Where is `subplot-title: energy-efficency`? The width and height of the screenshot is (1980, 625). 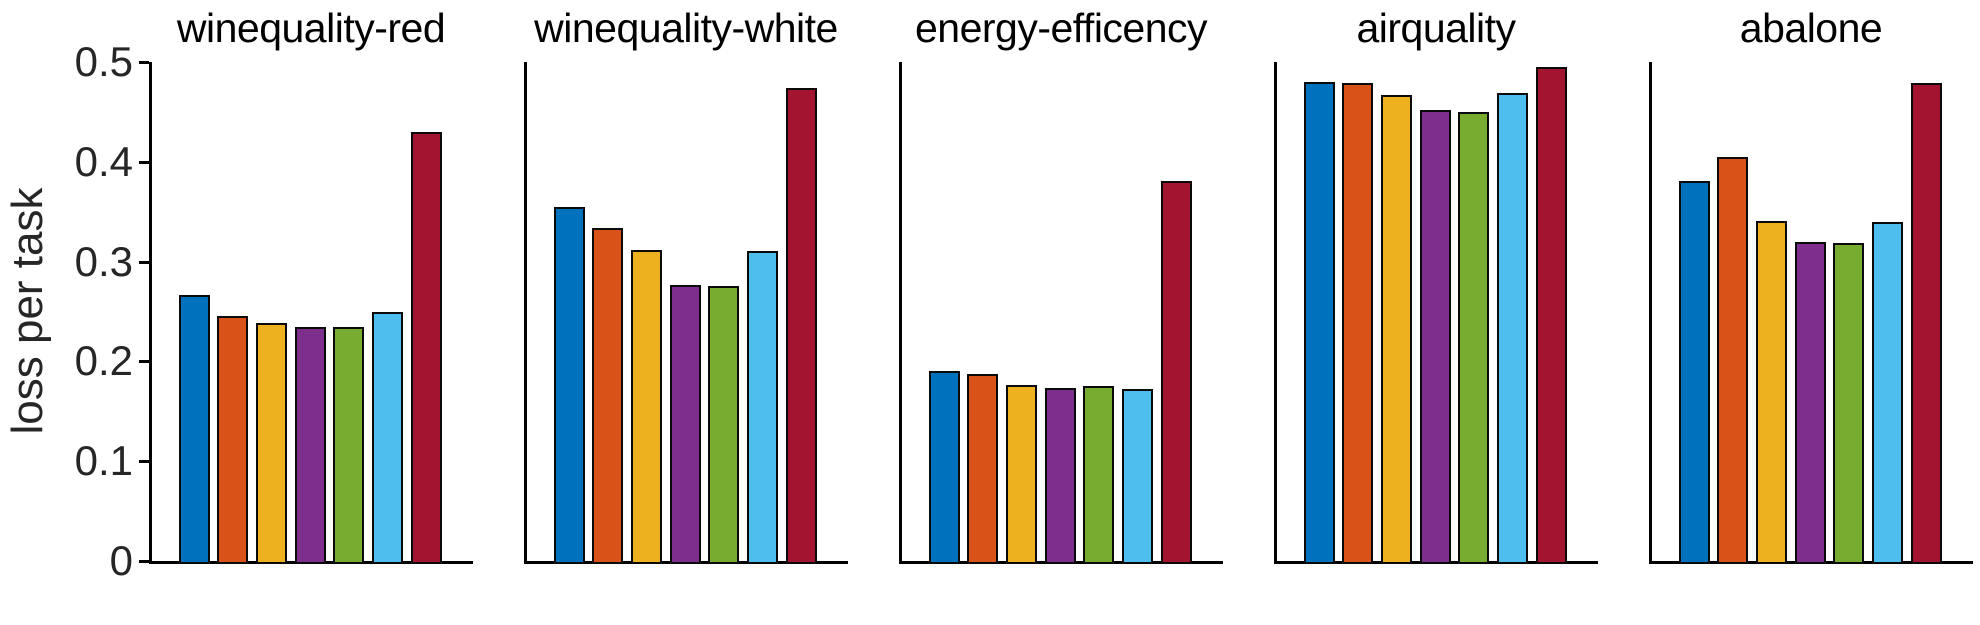
subplot-title: energy-efficency is located at coordinates (1061, 28).